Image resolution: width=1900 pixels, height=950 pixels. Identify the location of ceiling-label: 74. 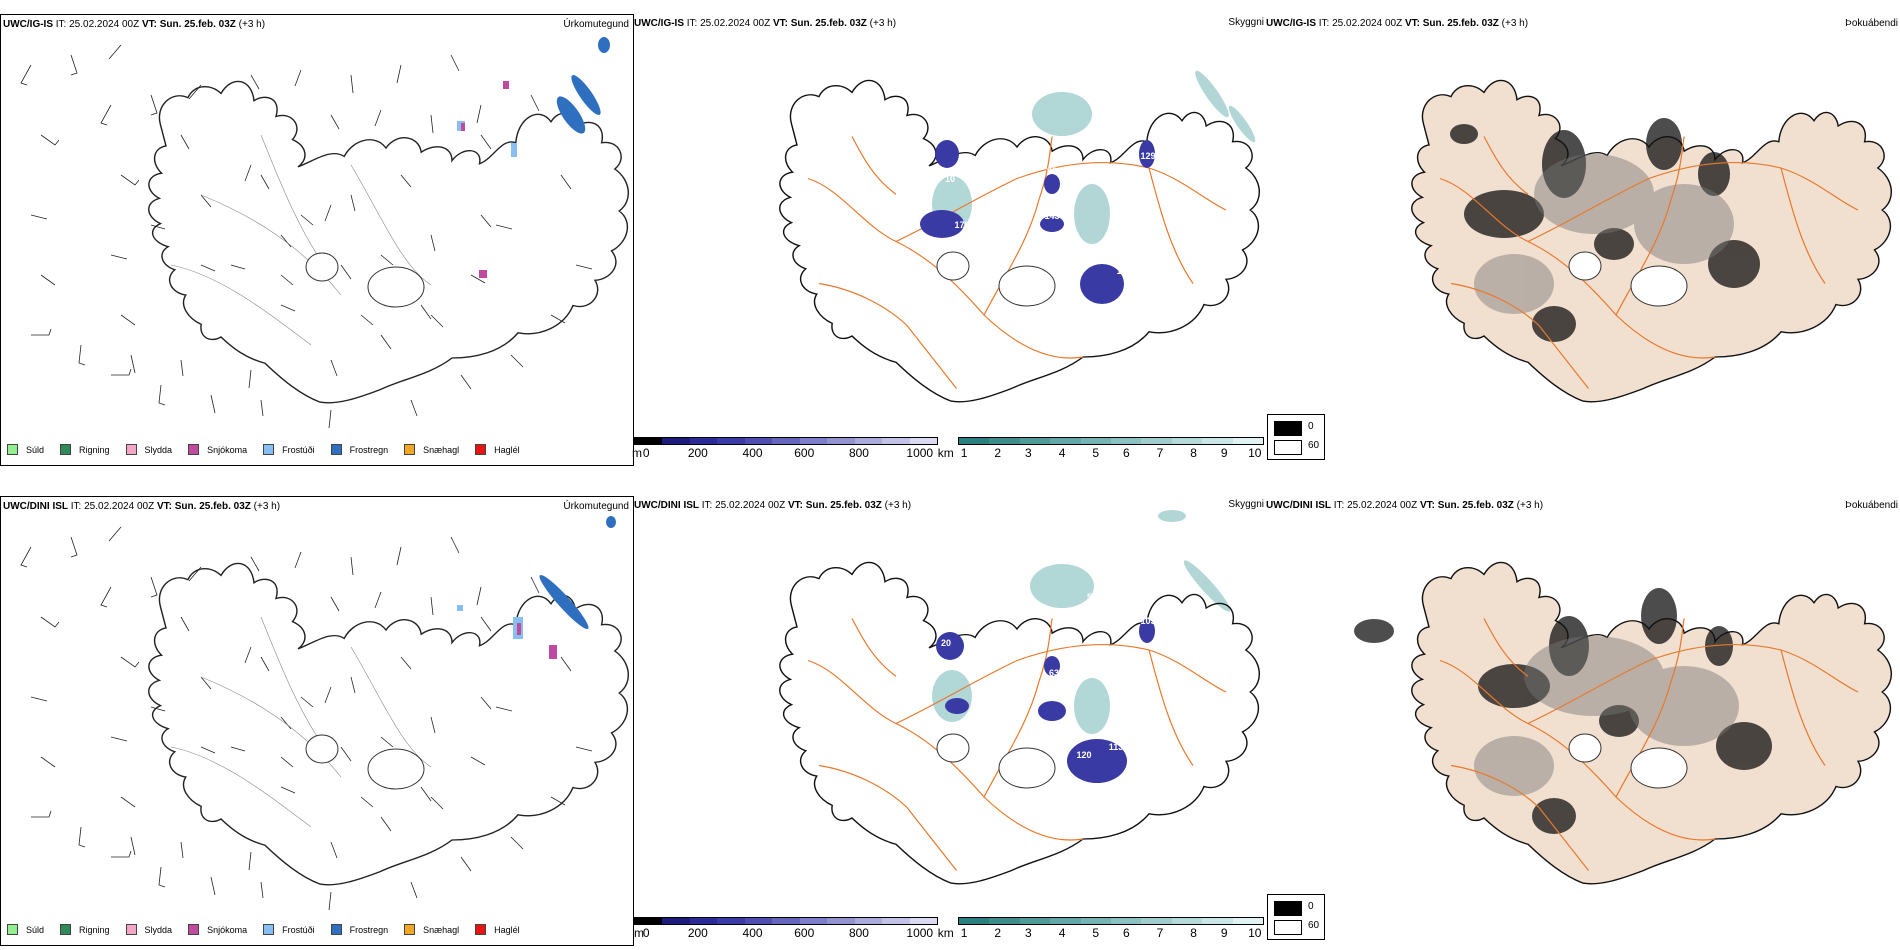
(1092, 133).